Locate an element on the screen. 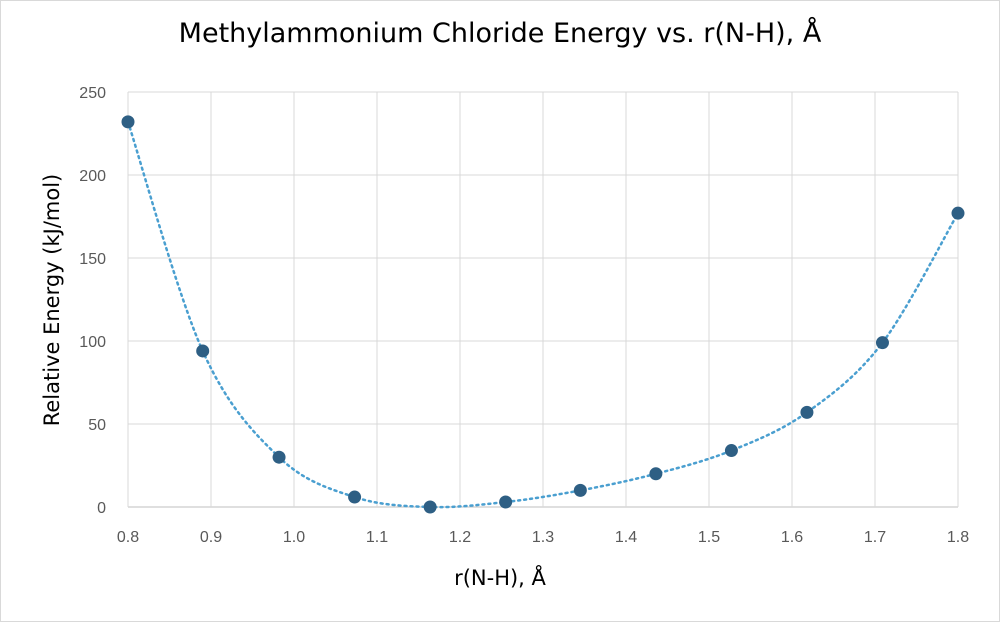  x-tick-label: 1.5 is located at coordinates (709, 537).